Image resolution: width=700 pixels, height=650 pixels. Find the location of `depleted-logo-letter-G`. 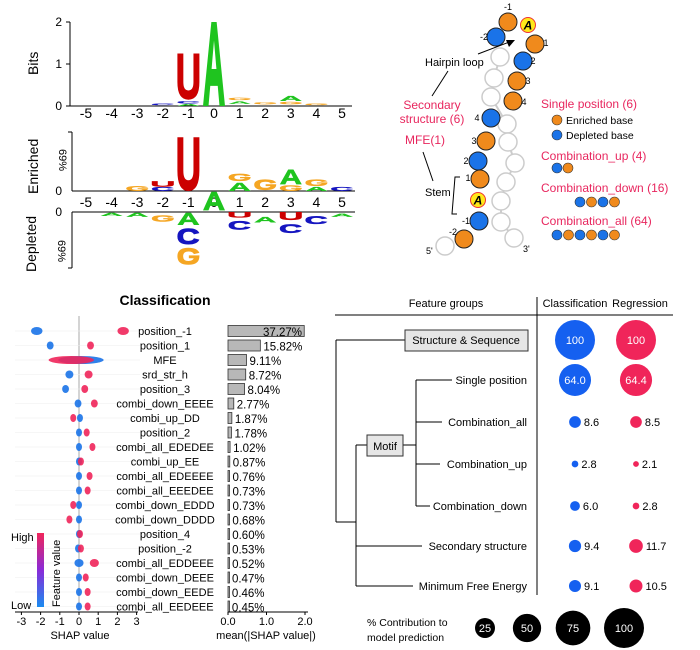

depleted-logo-letter-G is located at coordinates (188, 256).